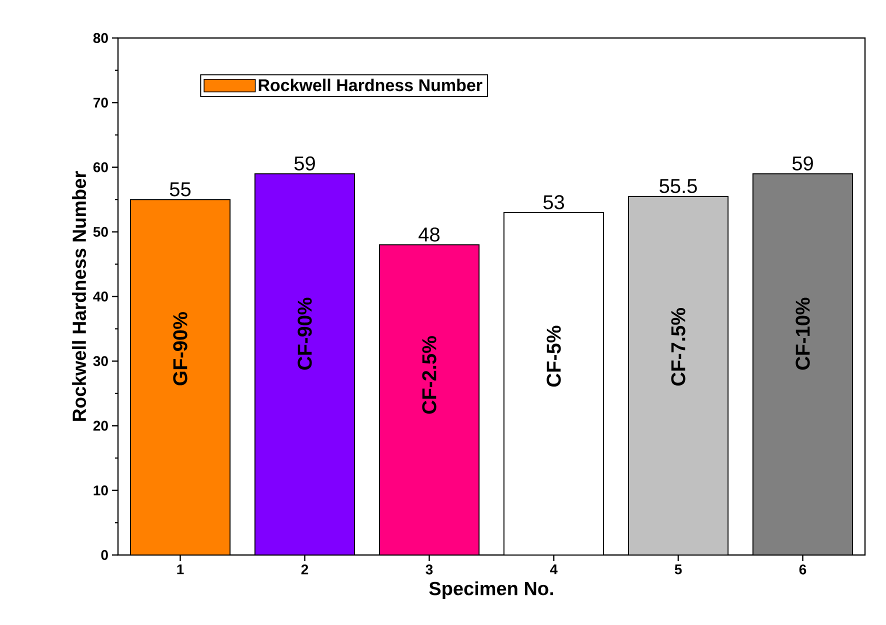  What do you see at coordinates (100, 103) in the screenshot?
I see `y-tick-label: 70` at bounding box center [100, 103].